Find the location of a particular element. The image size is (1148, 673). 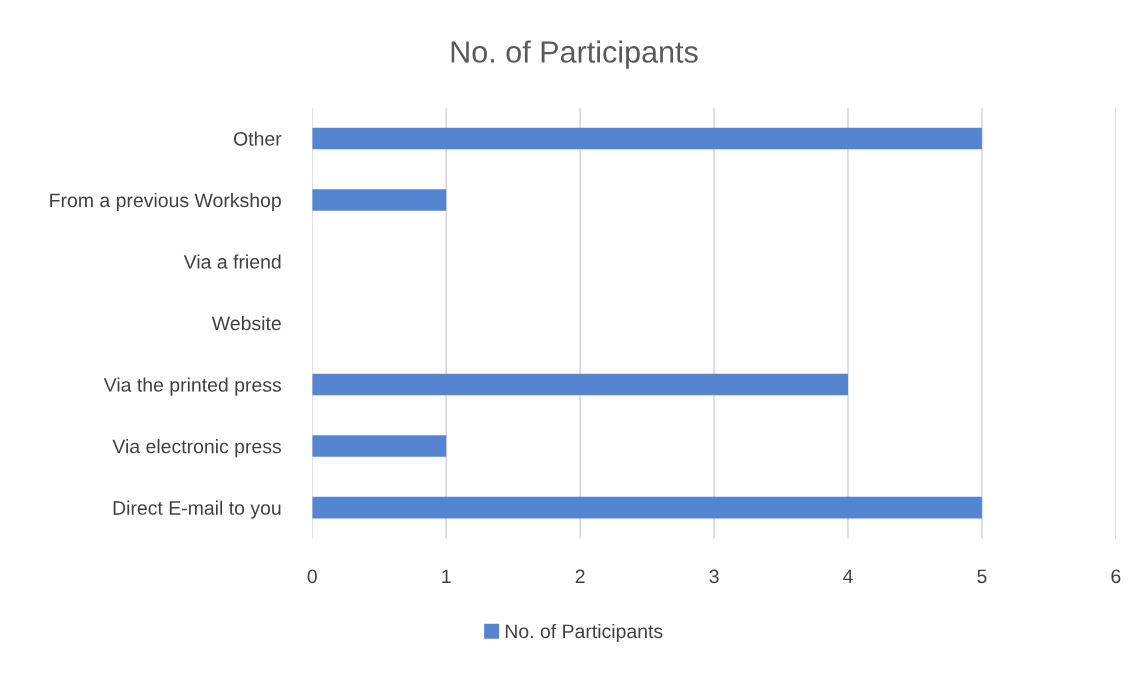

y-tick-label: Via a friend is located at coordinates (232, 261).